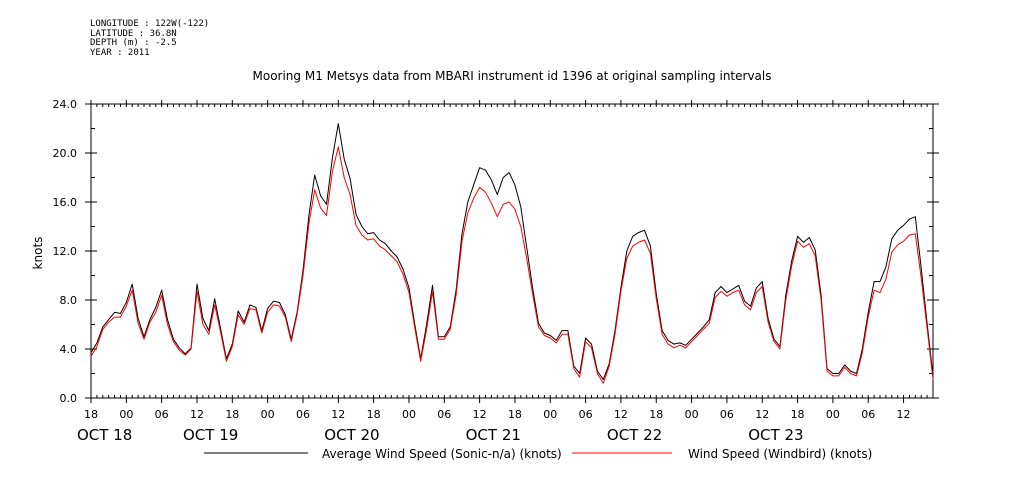 This screenshot has width=1009, height=504. Describe the element at coordinates (120, 52) in the screenshot. I see `year-text: YEAR : 2011` at that location.